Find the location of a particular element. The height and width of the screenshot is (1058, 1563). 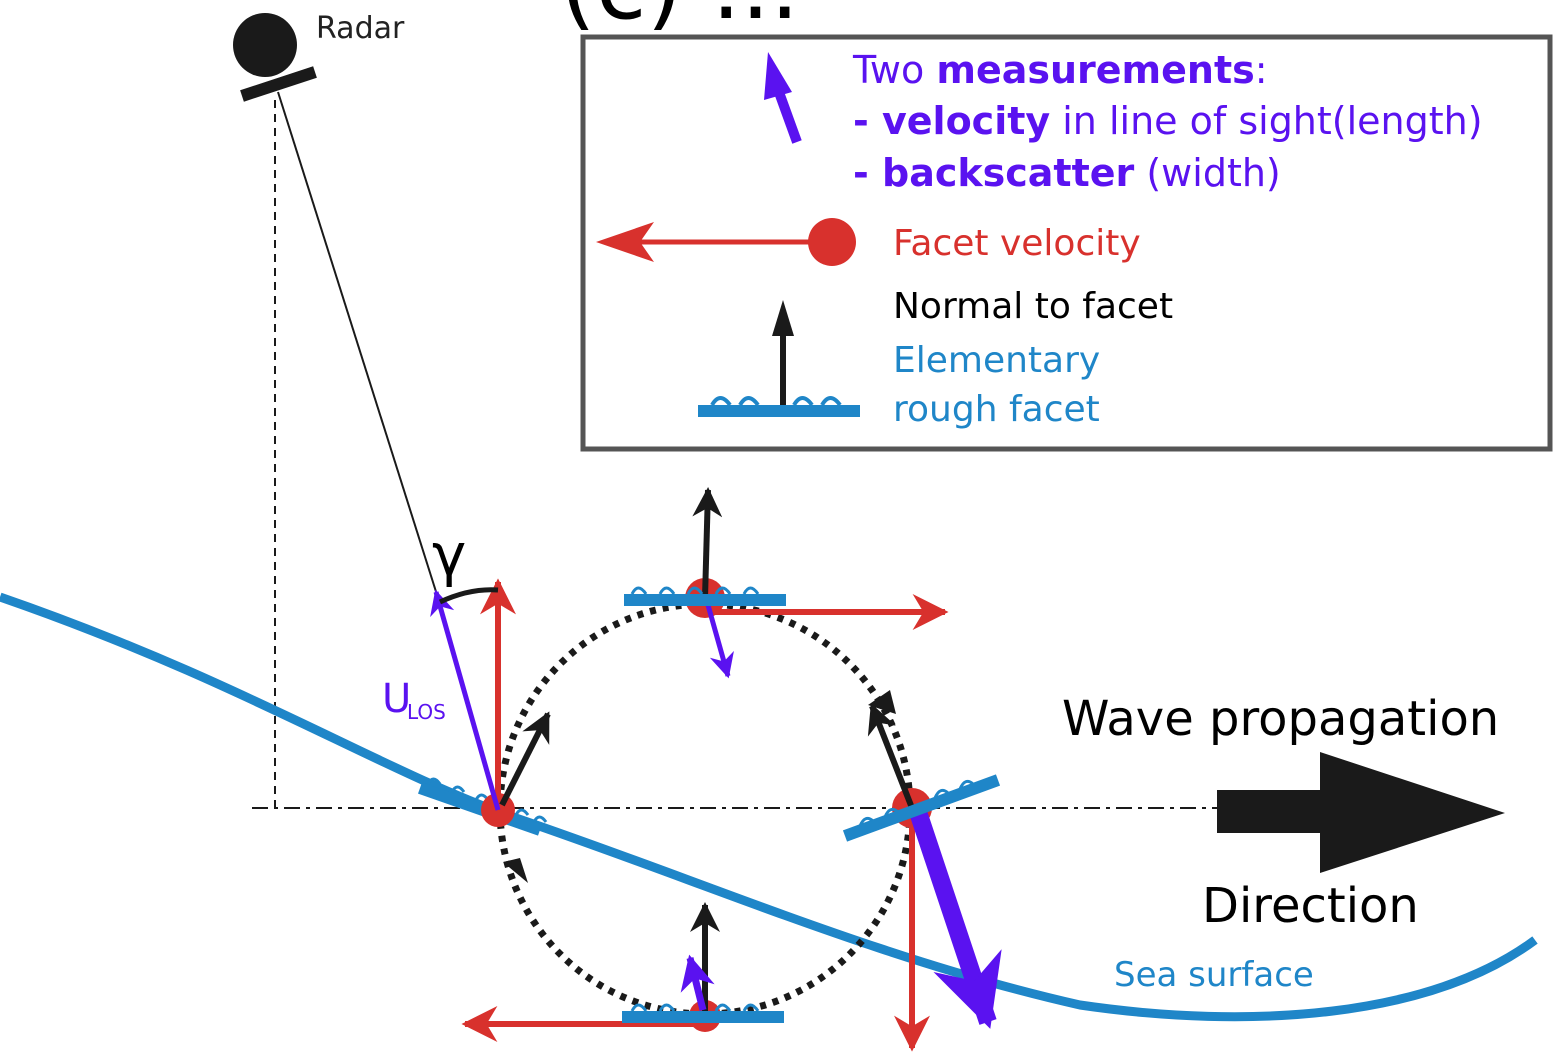

direction-label: Direction is located at coordinates (1310, 906).